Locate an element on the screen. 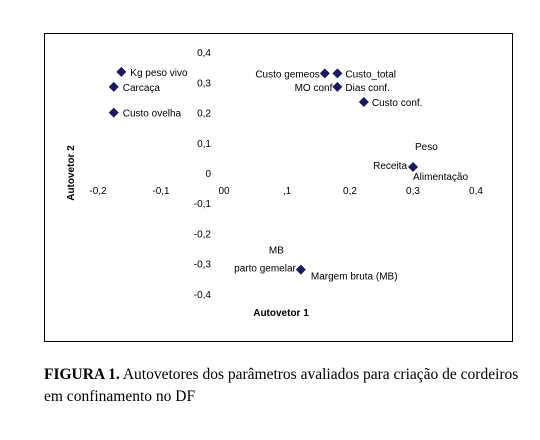 The height and width of the screenshot is (440, 540). data-point-label: Custo gemeos is located at coordinates (287, 74).